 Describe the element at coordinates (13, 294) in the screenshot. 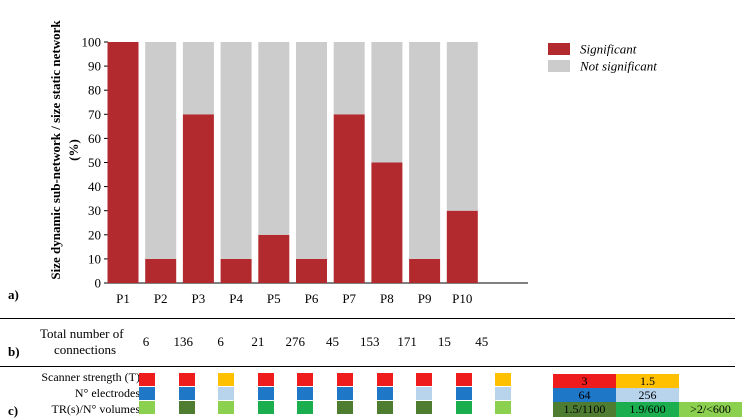

I see `panel-a-letter: a)` at that location.